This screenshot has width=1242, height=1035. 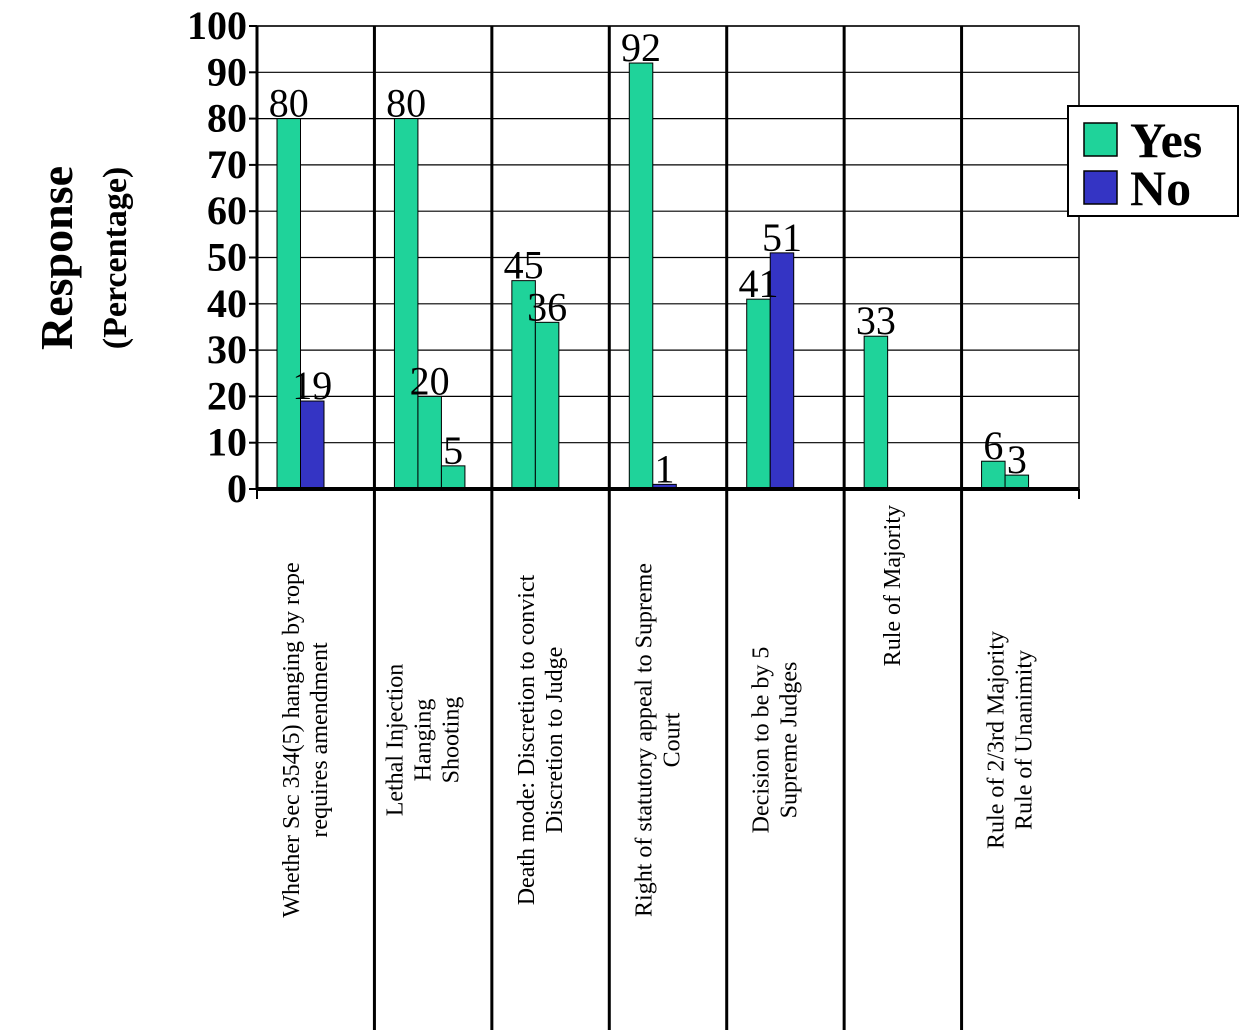 I want to click on y-tick-label: 70, so click(x=227, y=164).